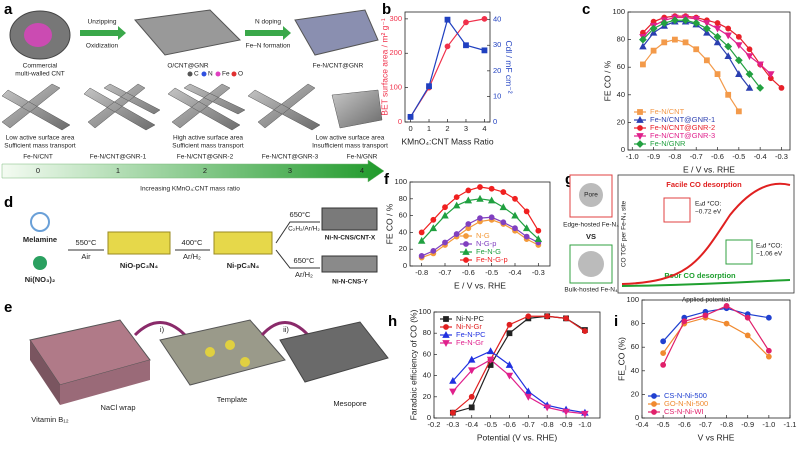 The width and height of the screenshot is (797, 461). I want to click on y-axis-label: BET surface area / m² g⁻¹, so click(384, 67).